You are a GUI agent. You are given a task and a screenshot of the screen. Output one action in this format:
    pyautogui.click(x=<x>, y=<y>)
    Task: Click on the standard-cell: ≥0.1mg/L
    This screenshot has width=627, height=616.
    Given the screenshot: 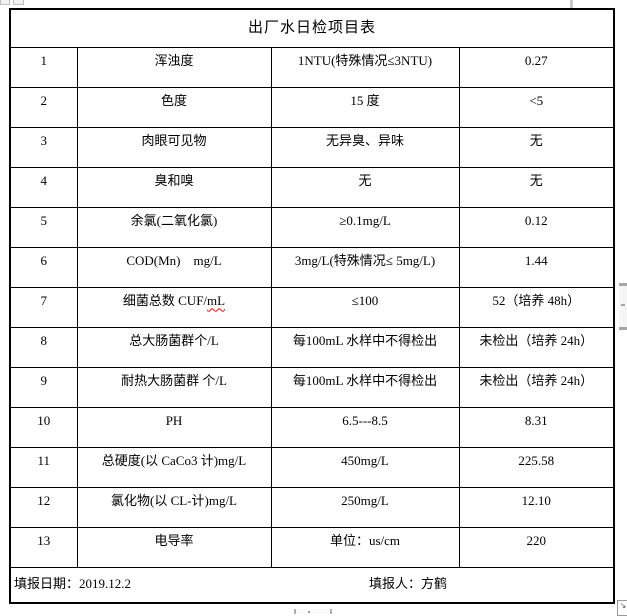 What is the action you would take?
    pyautogui.click(x=365, y=227)
    